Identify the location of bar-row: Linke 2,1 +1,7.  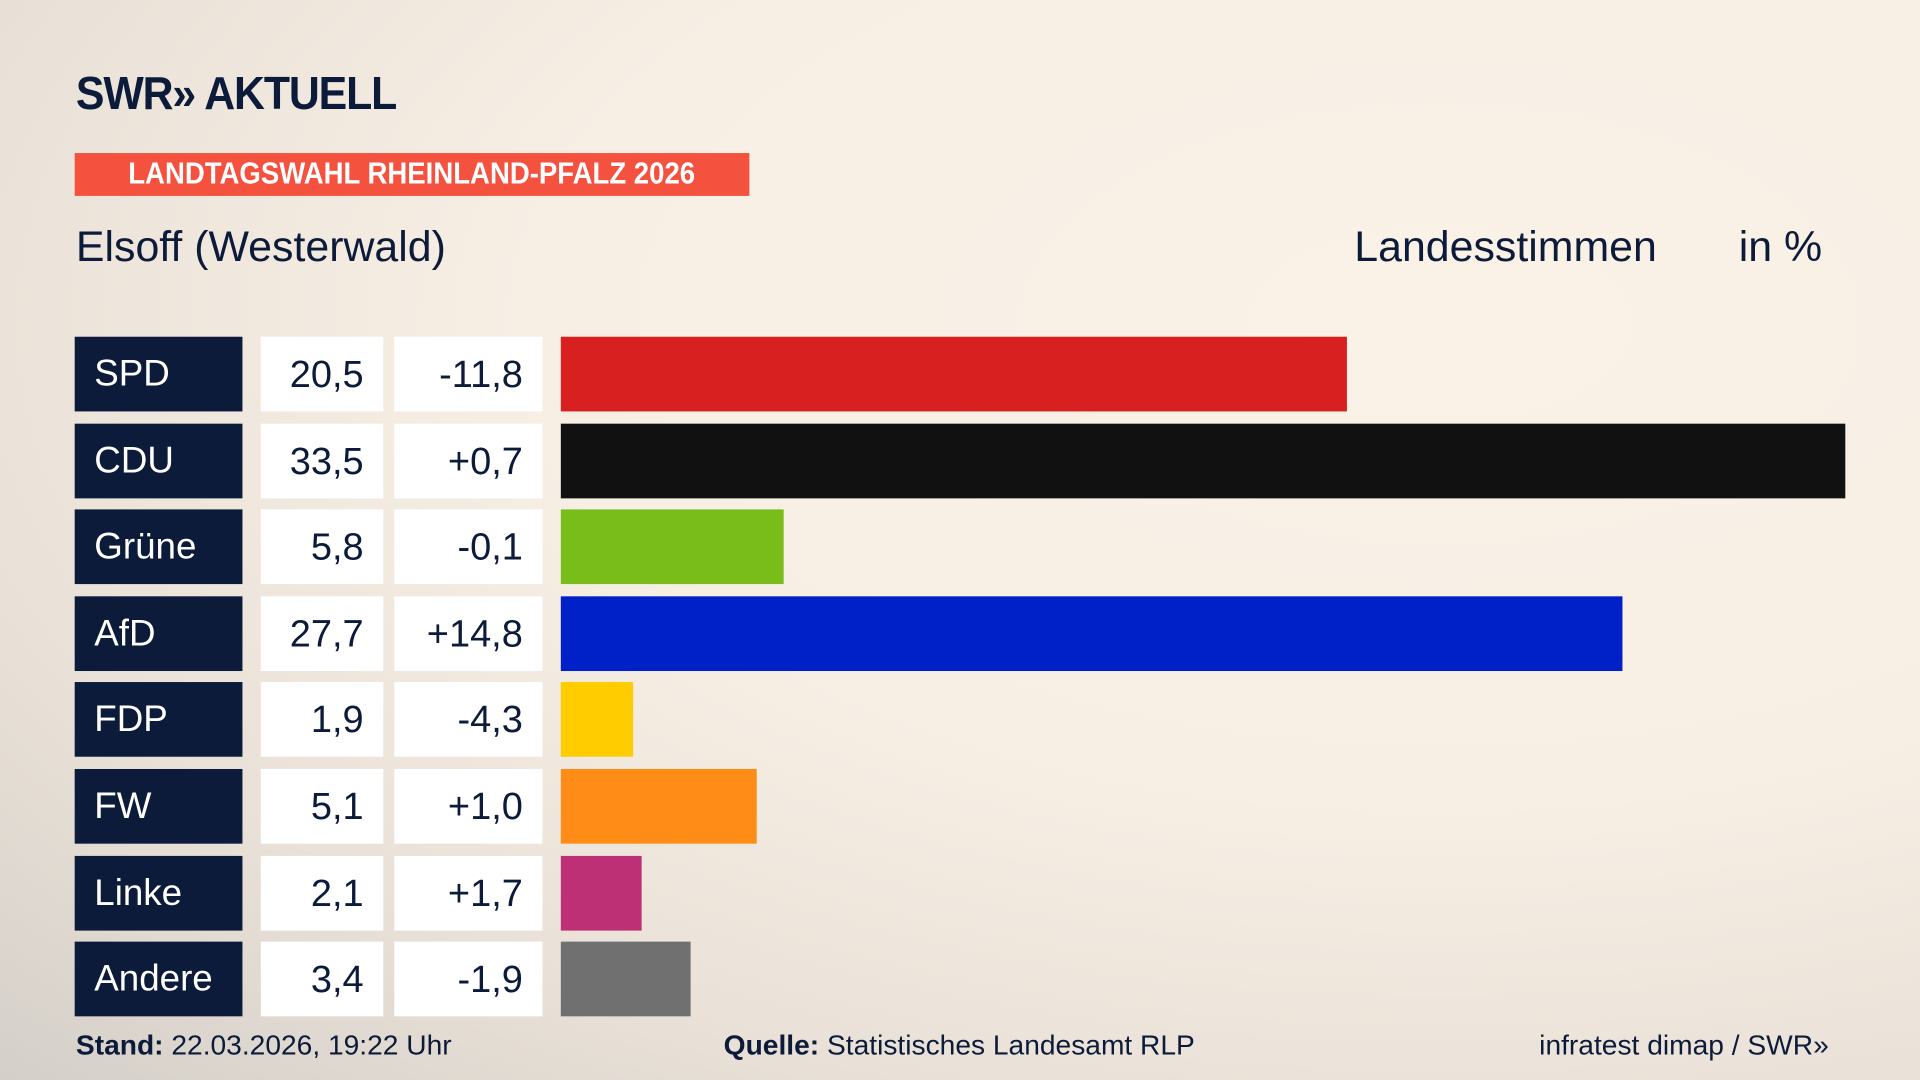
(960, 893).